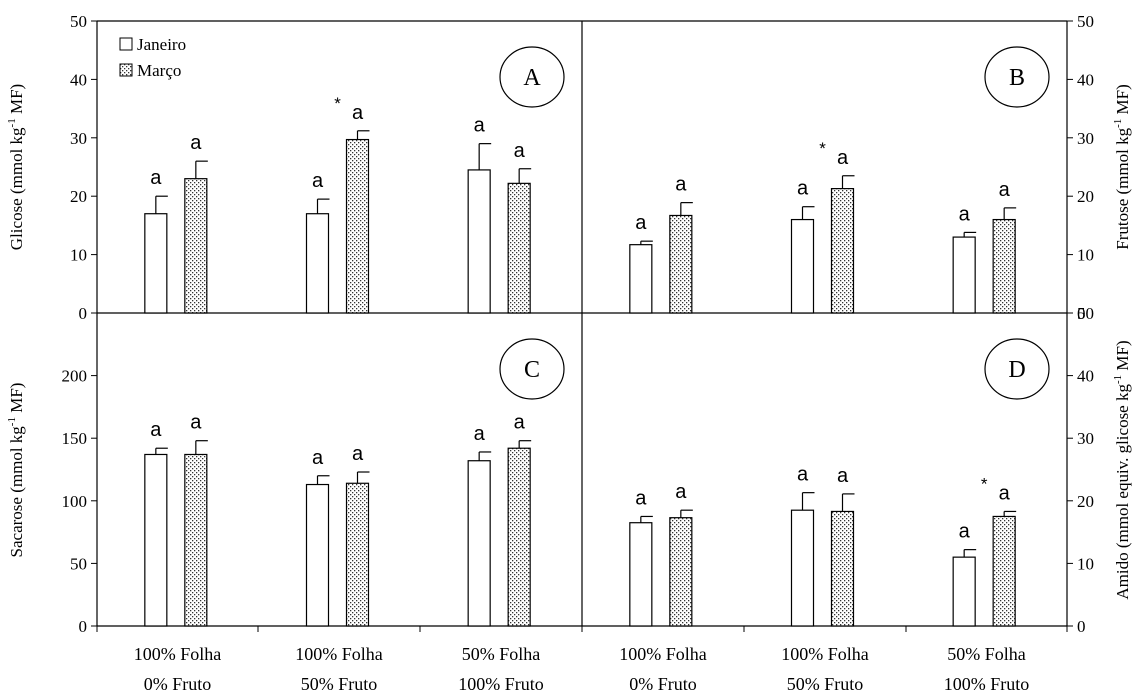 The width and height of the screenshot is (1143, 697). What do you see at coordinates (1122, 167) in the screenshot?
I see `y-label-frutose: Frutose (mmol kg-1 MF)` at bounding box center [1122, 167].